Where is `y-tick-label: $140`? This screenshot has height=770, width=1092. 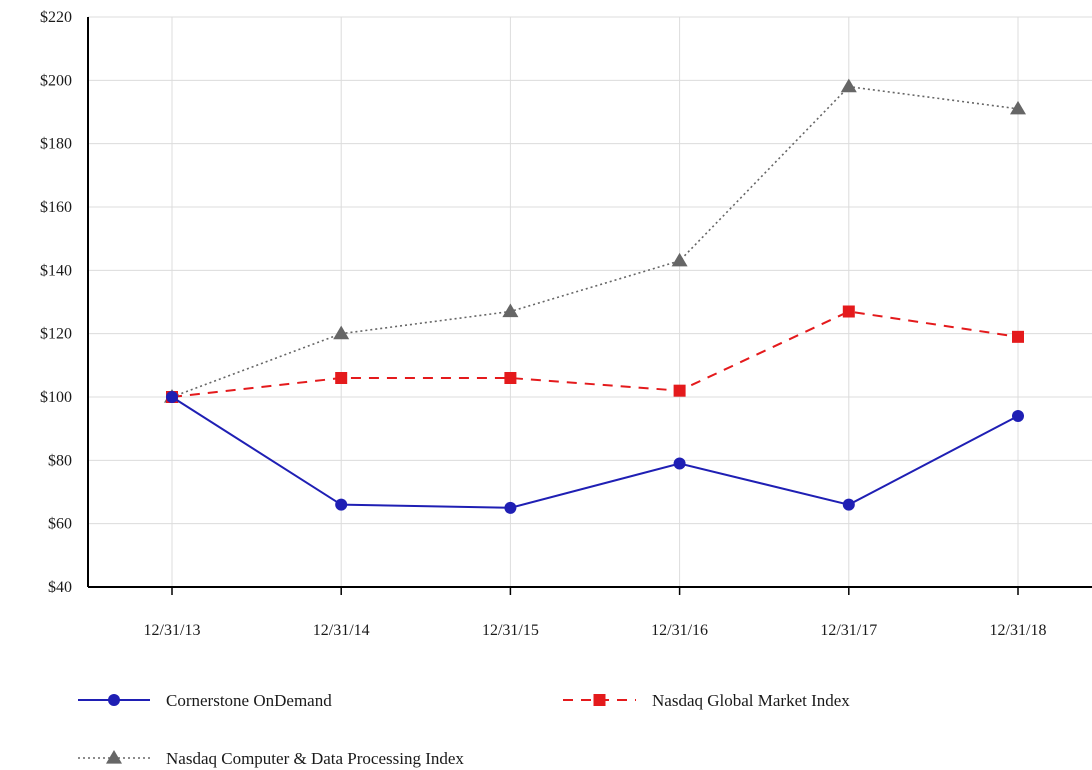 y-tick-label: $140 is located at coordinates (56, 270).